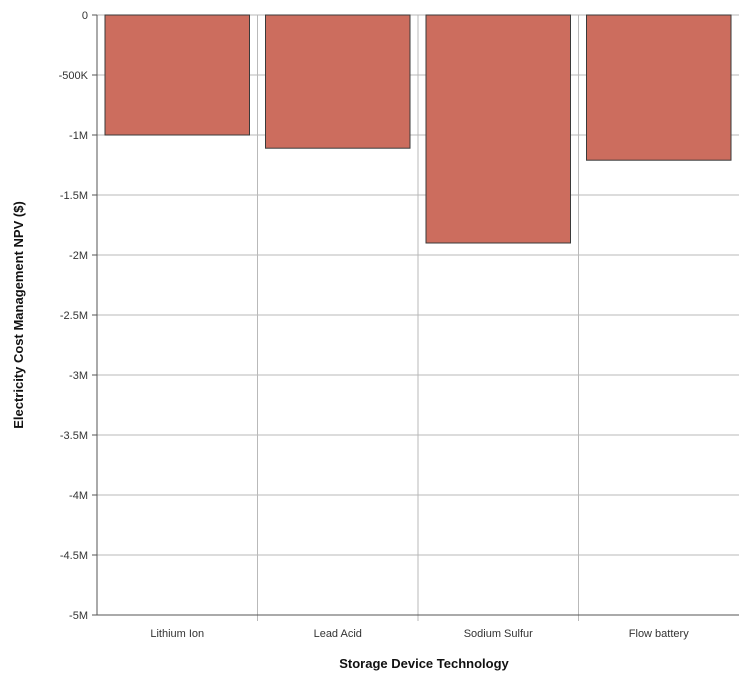 The height and width of the screenshot is (679, 739). I want to click on y-tick-label: -2M, so click(78, 256).